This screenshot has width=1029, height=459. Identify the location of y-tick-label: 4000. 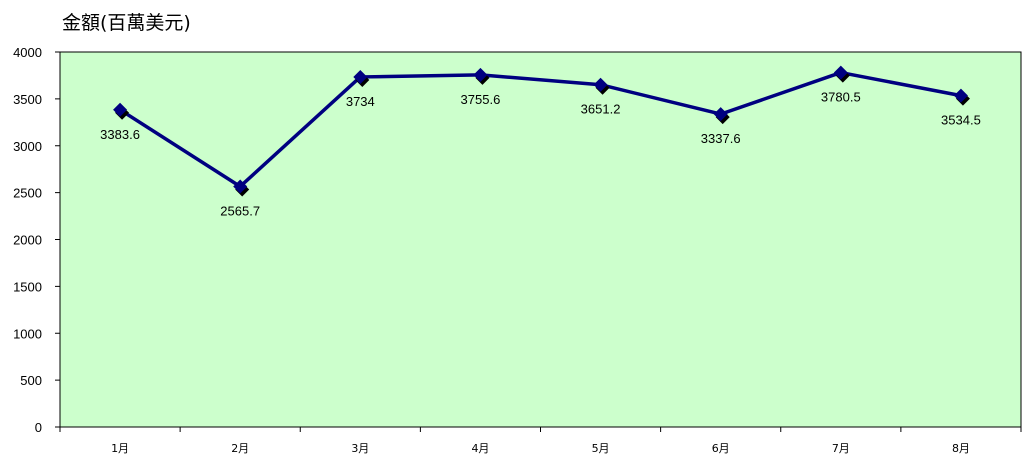
(27, 52).